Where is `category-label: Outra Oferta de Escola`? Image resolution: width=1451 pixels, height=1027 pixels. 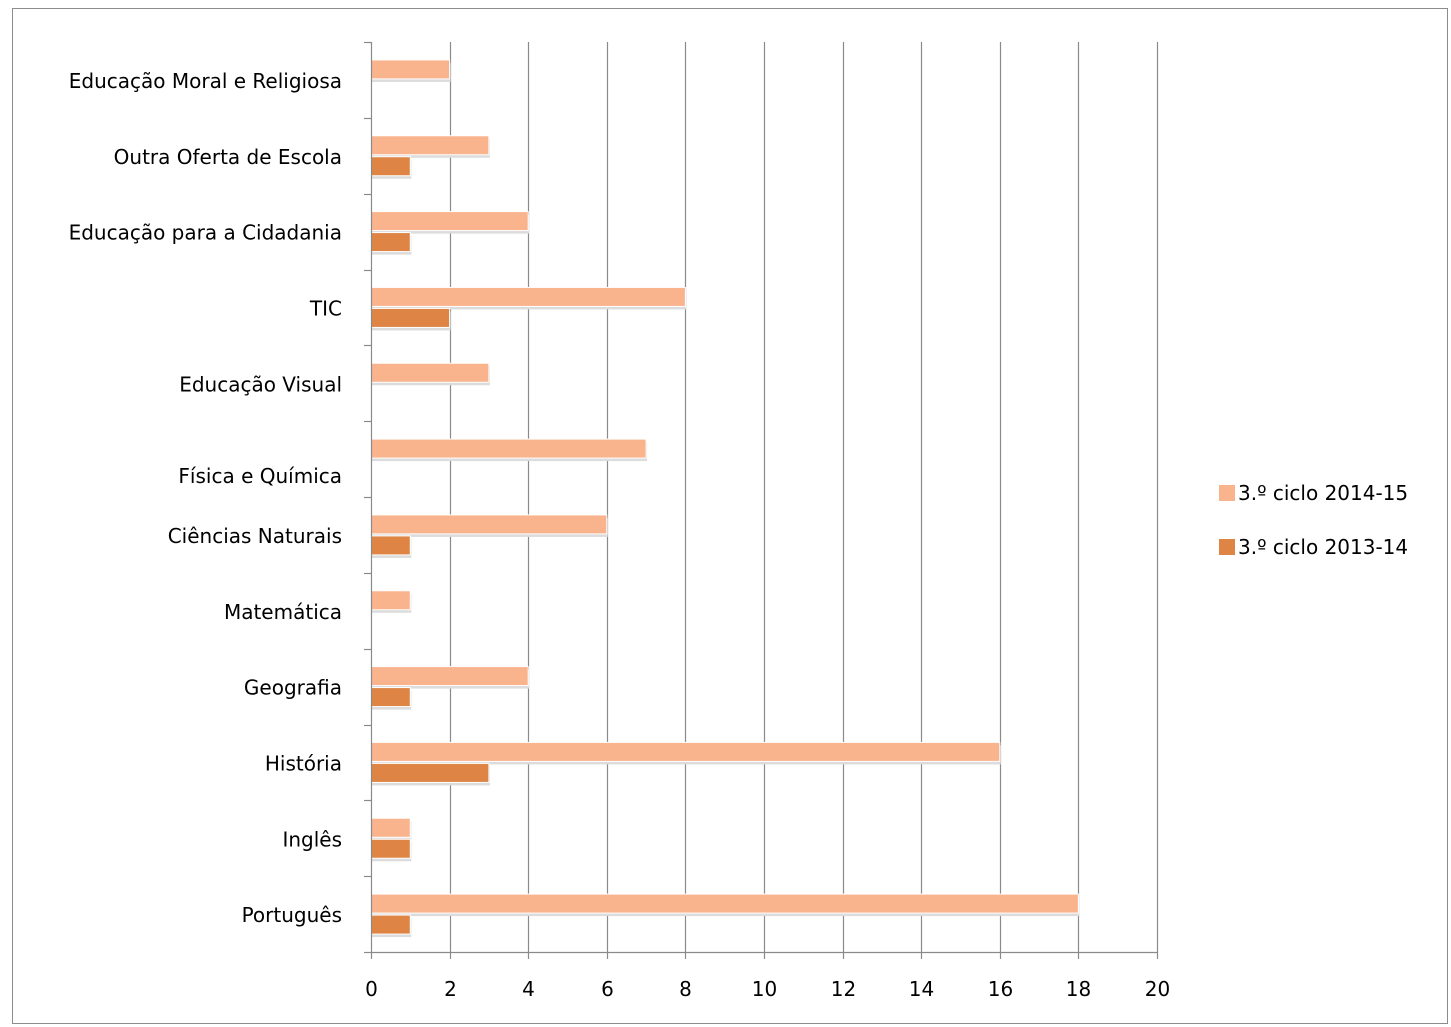 category-label: Outra Oferta de Escola is located at coordinates (228, 157).